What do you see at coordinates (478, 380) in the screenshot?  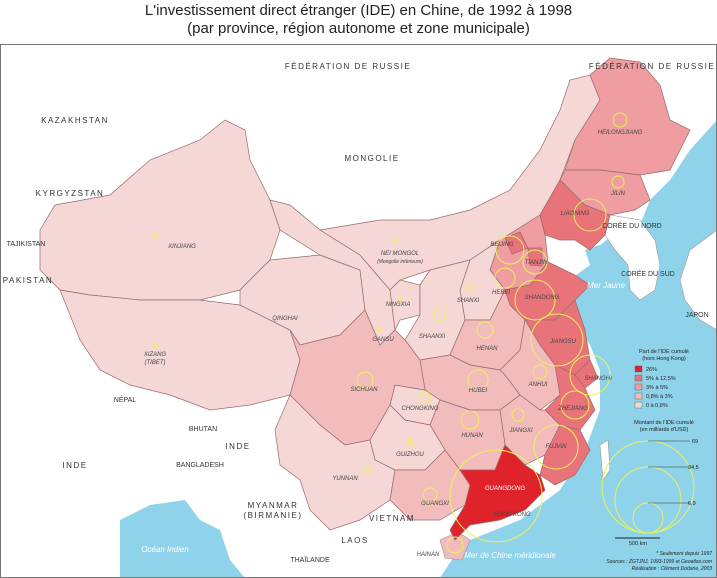 I see `circle-hubei` at bounding box center [478, 380].